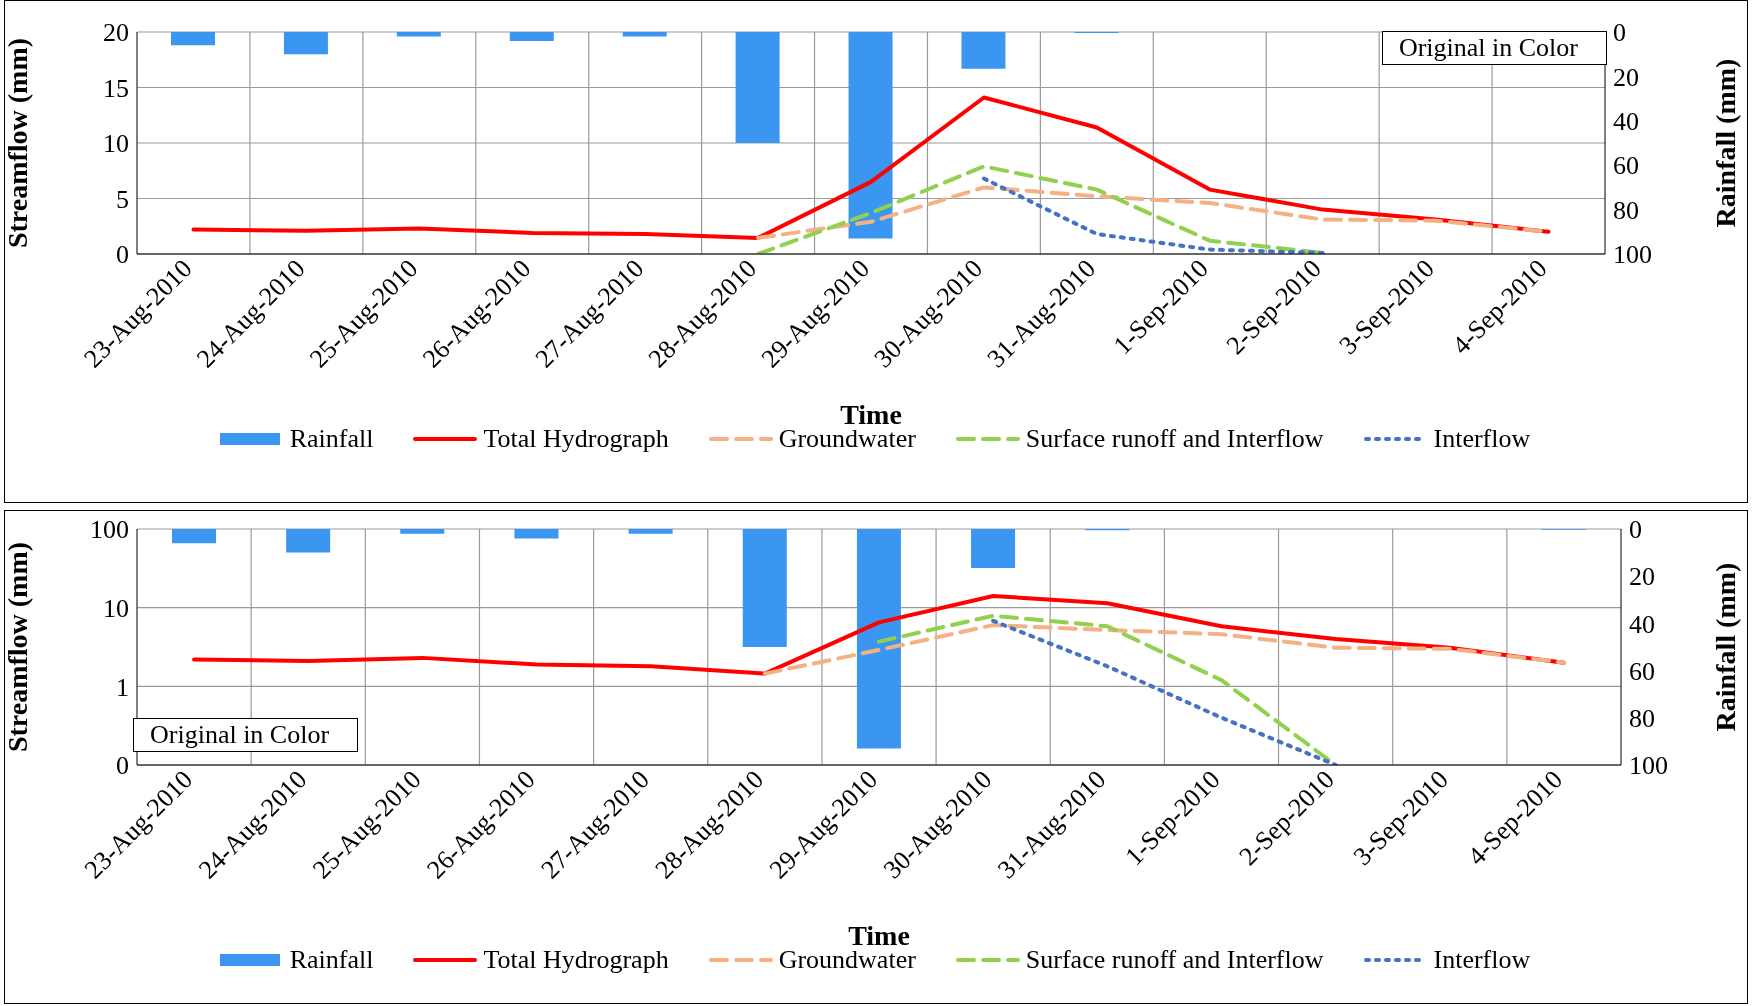 Image resolution: width=1755 pixels, height=1006 pixels. I want to click on y-tick-label: 20, so click(116, 33).